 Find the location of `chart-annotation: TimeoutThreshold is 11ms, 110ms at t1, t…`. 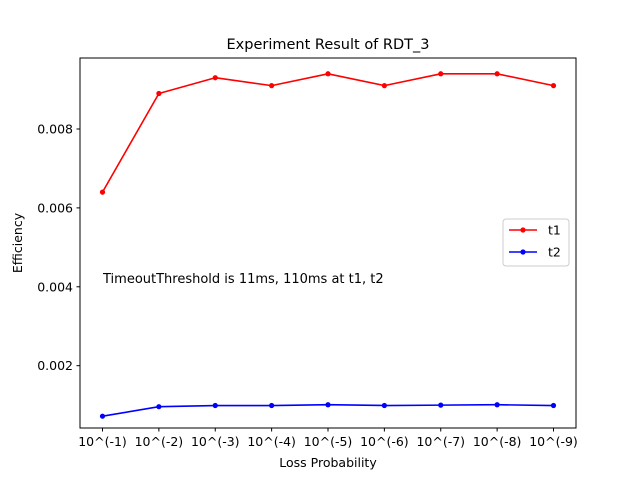

chart-annotation: TimeoutThreshold is 11ms, 110ms at t1, t… is located at coordinates (243, 279).